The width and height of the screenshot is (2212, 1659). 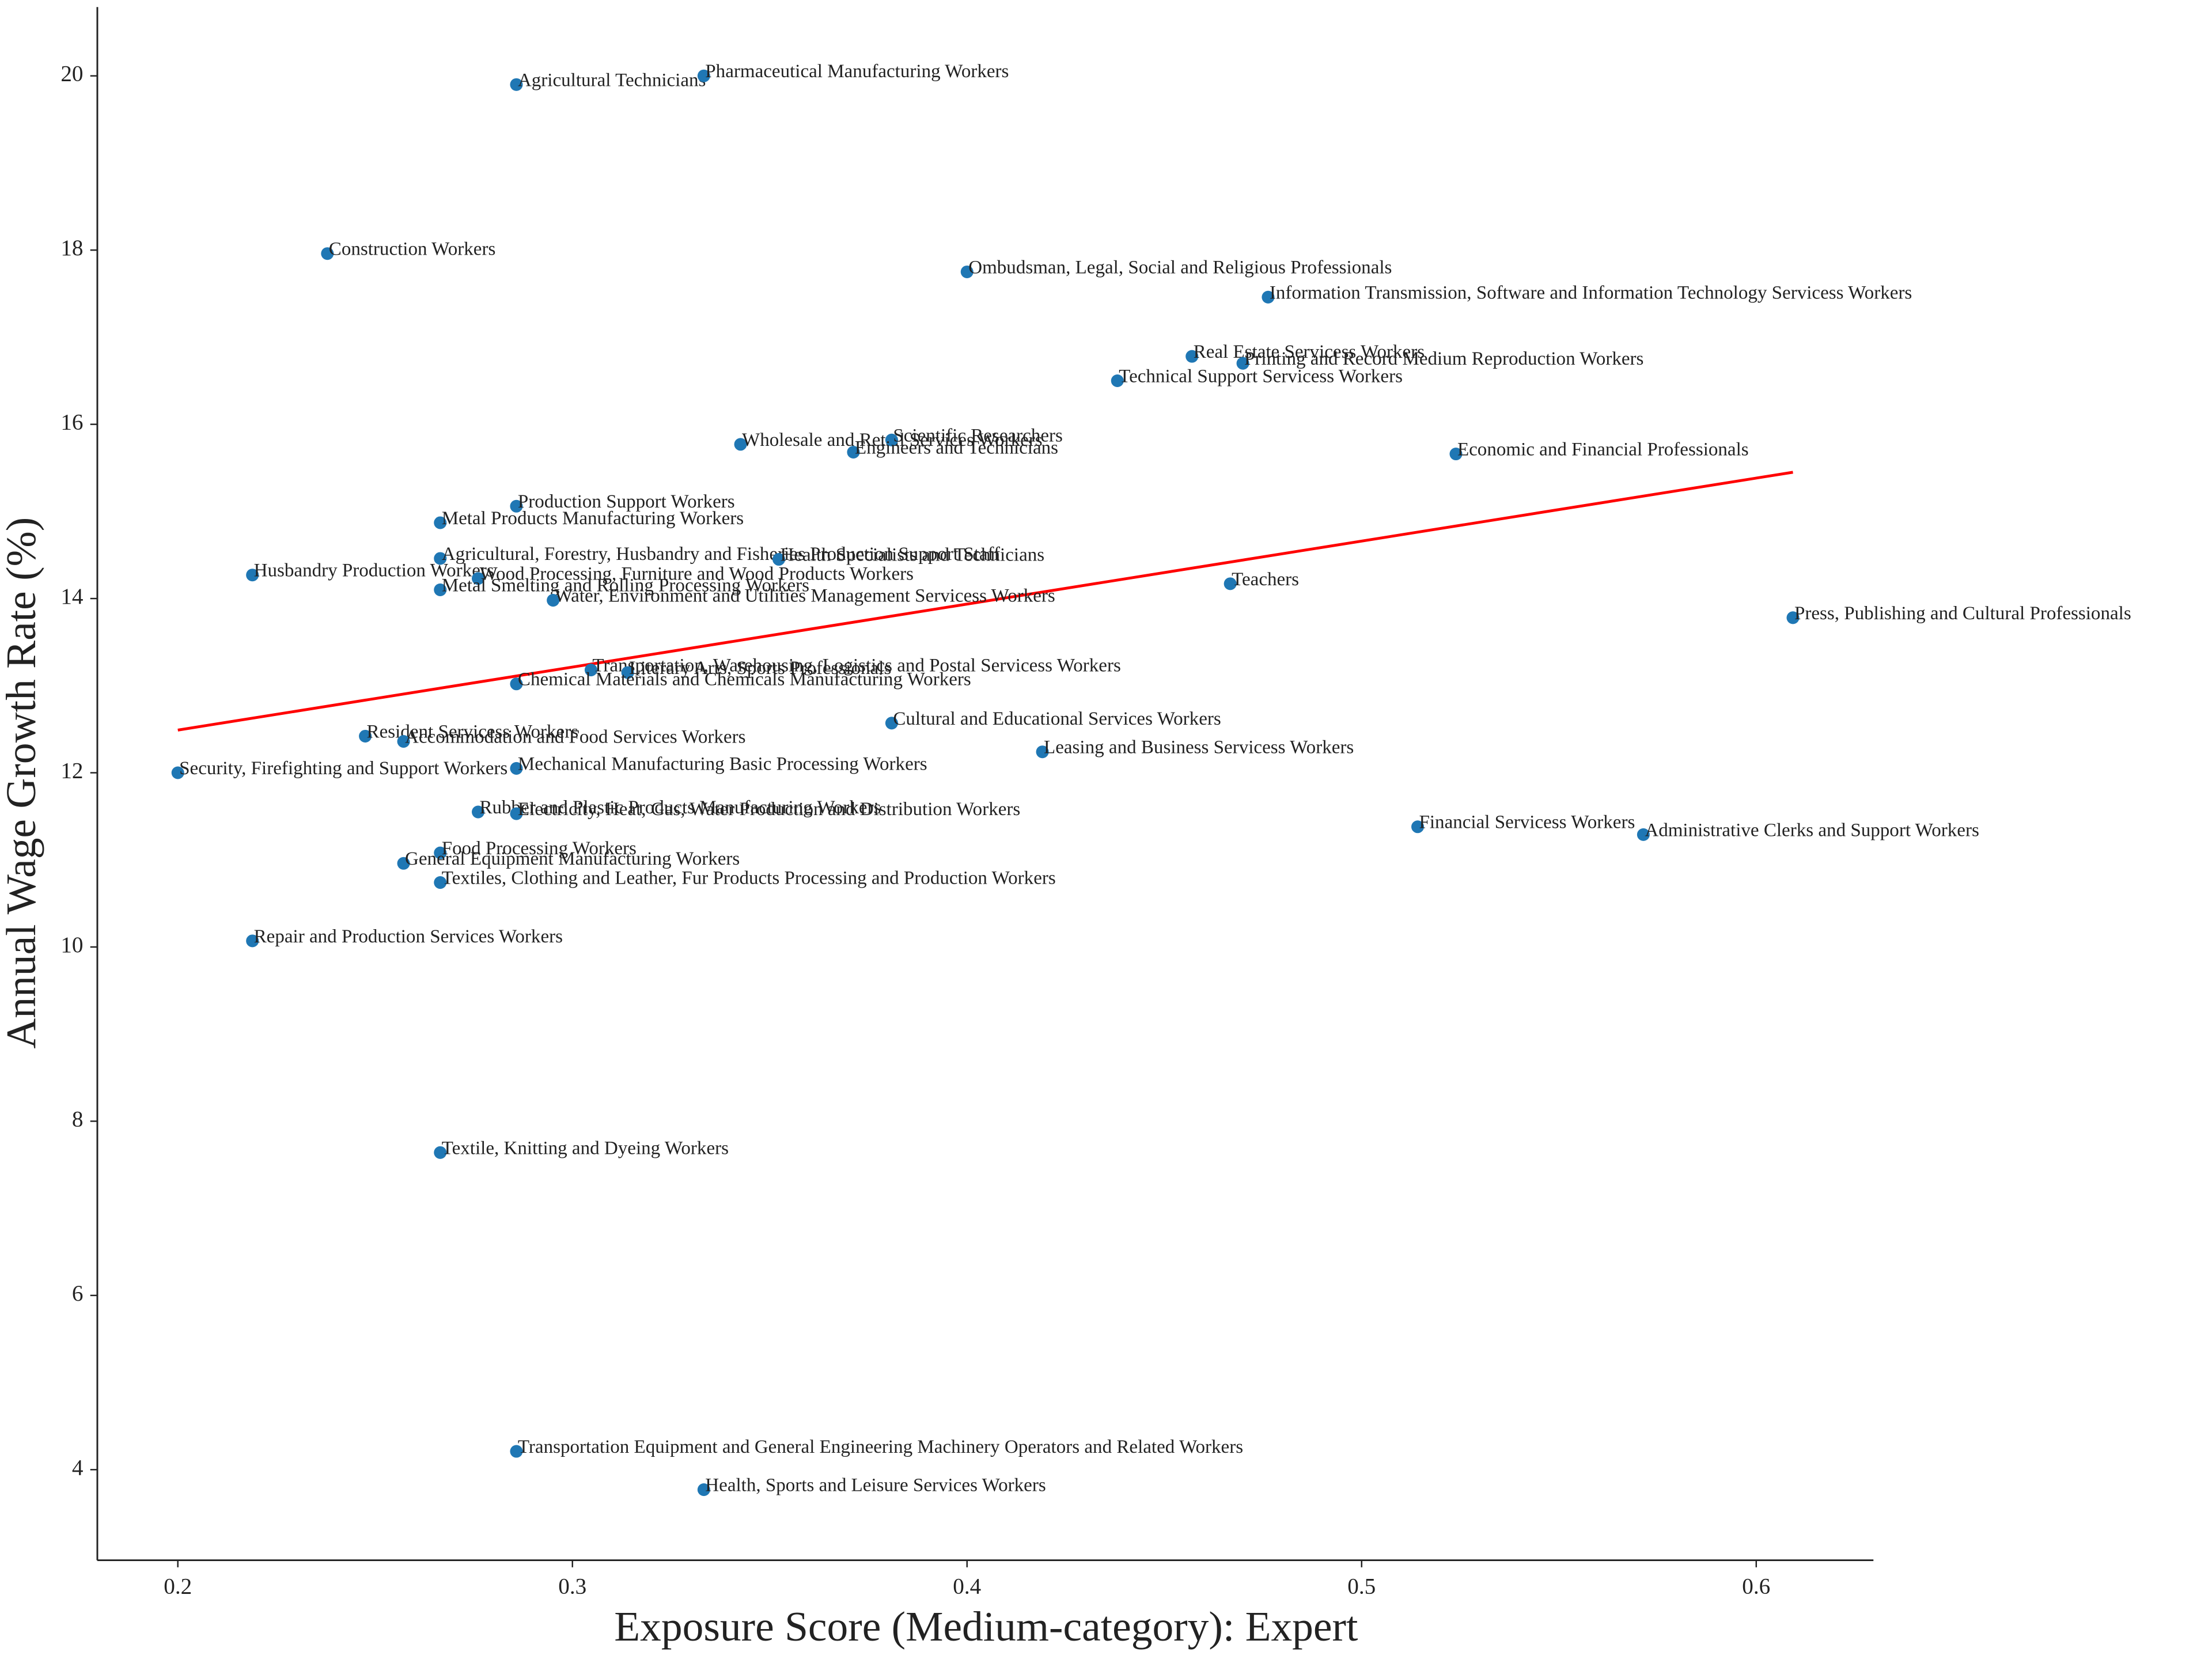 What do you see at coordinates (408, 936) in the screenshot?
I see `point-label: Repair and Production Services Workers` at bounding box center [408, 936].